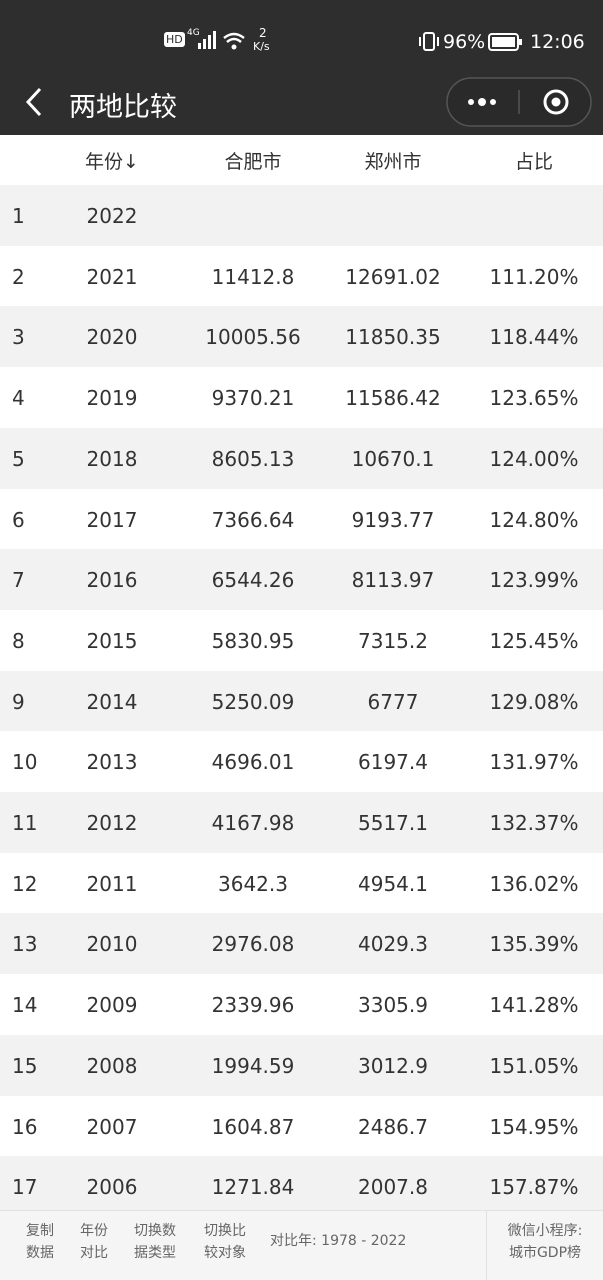  Describe the element at coordinates (94, 1242) in the screenshot. I see `footer-button: 年份 对比` at that location.